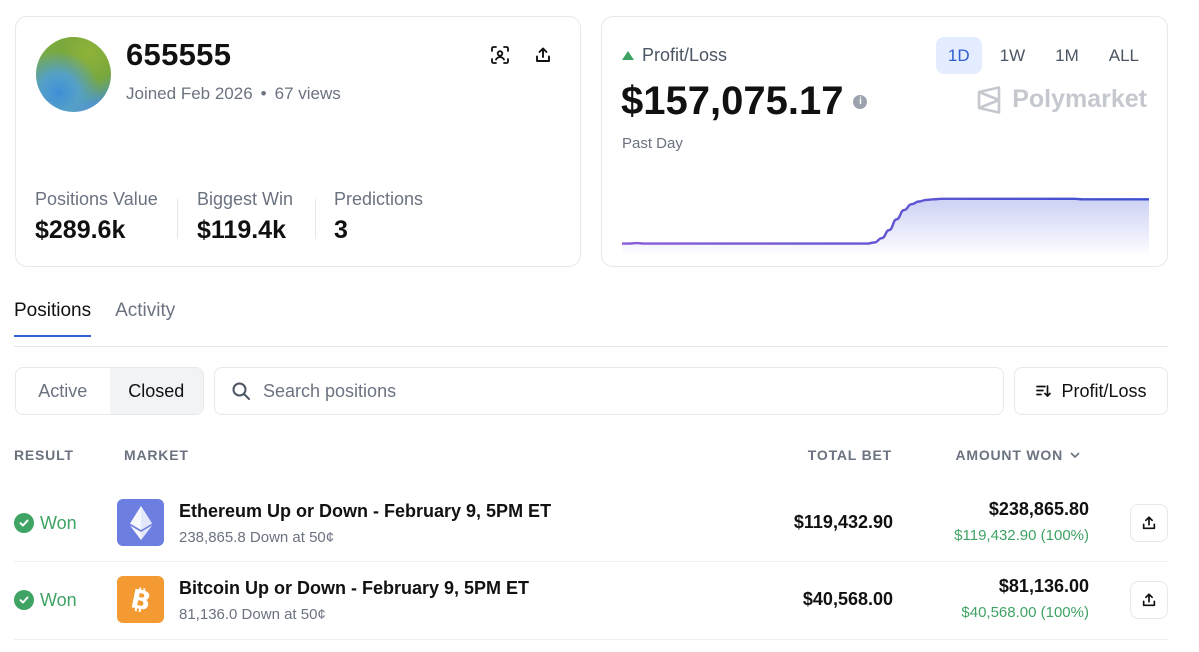 Image resolution: width=1199 pixels, height=652 pixels. I want to click on header-market: MARKET, so click(156, 455).